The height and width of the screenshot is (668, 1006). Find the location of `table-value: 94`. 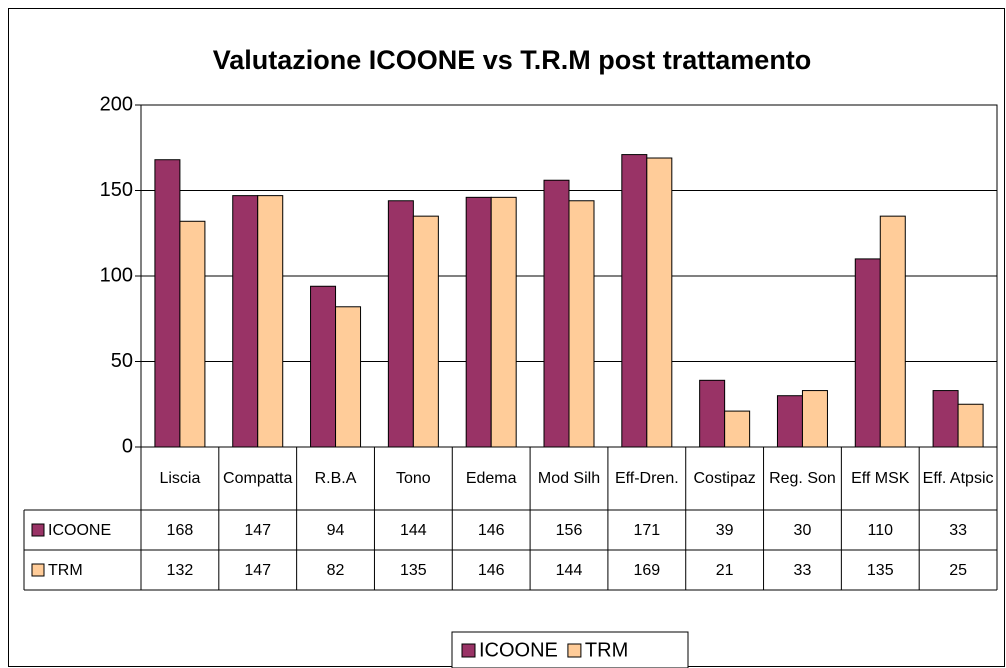

table-value: 94 is located at coordinates (336, 530).